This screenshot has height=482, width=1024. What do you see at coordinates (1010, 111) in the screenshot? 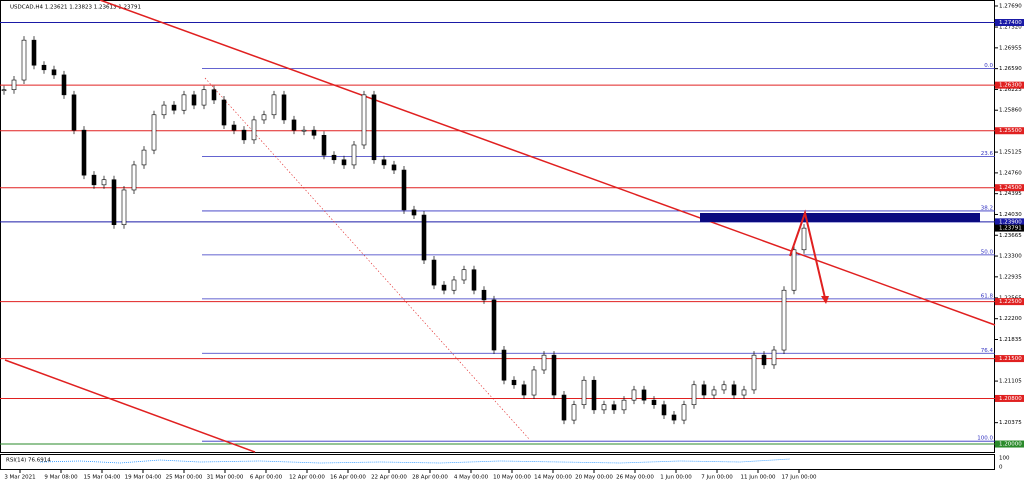
I see `y-tick-label: 1.25860` at bounding box center [1010, 111].